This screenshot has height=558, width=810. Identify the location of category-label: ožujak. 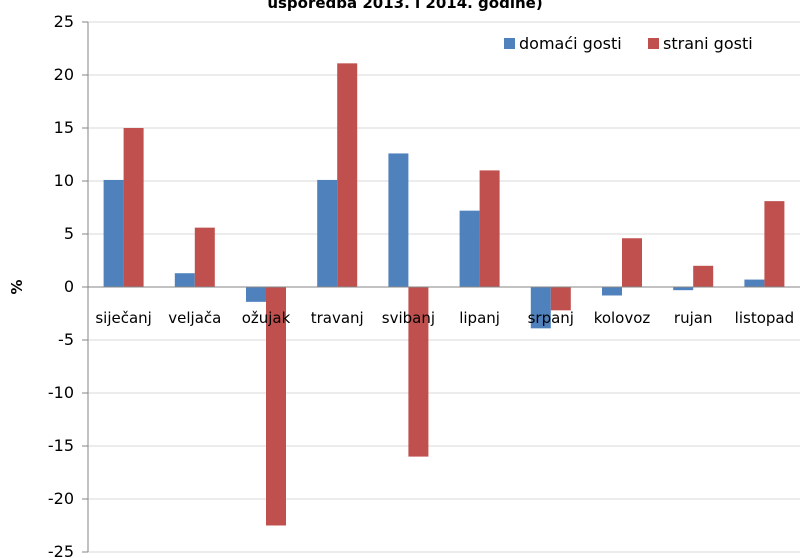
(266, 318).